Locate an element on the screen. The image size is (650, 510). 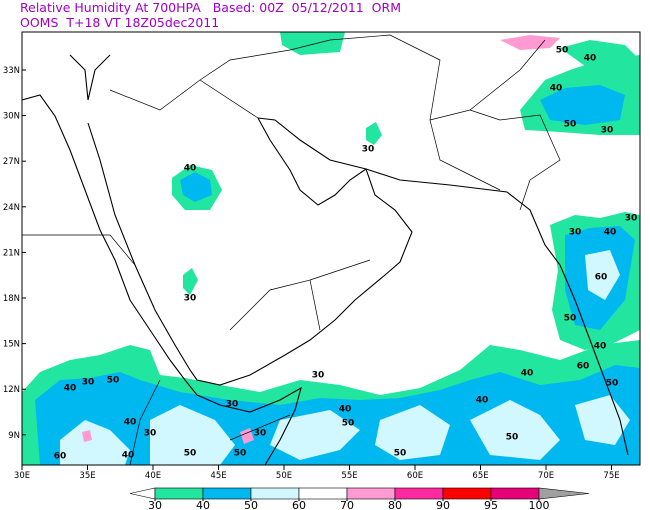
lon-label: 75E is located at coordinates (611, 476).